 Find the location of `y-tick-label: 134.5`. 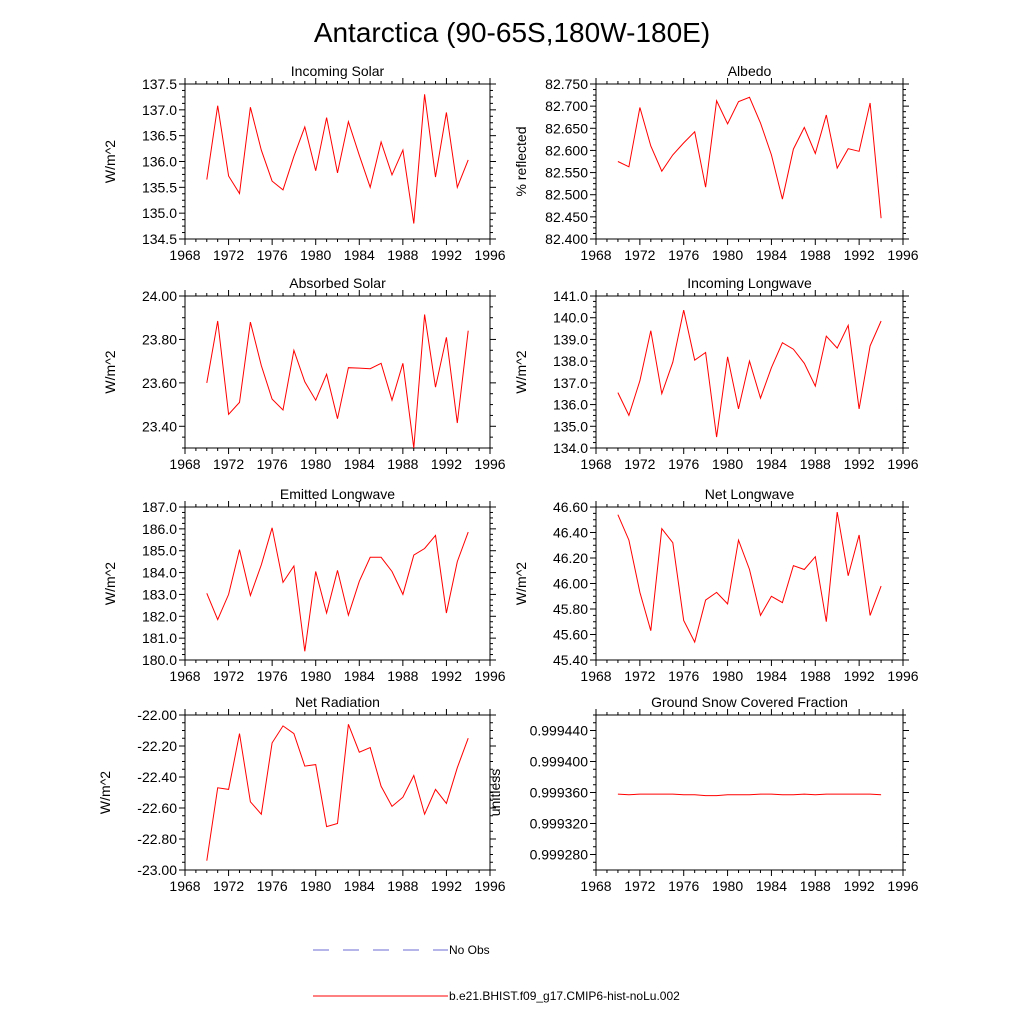

y-tick-label: 134.5 is located at coordinates (159, 239).